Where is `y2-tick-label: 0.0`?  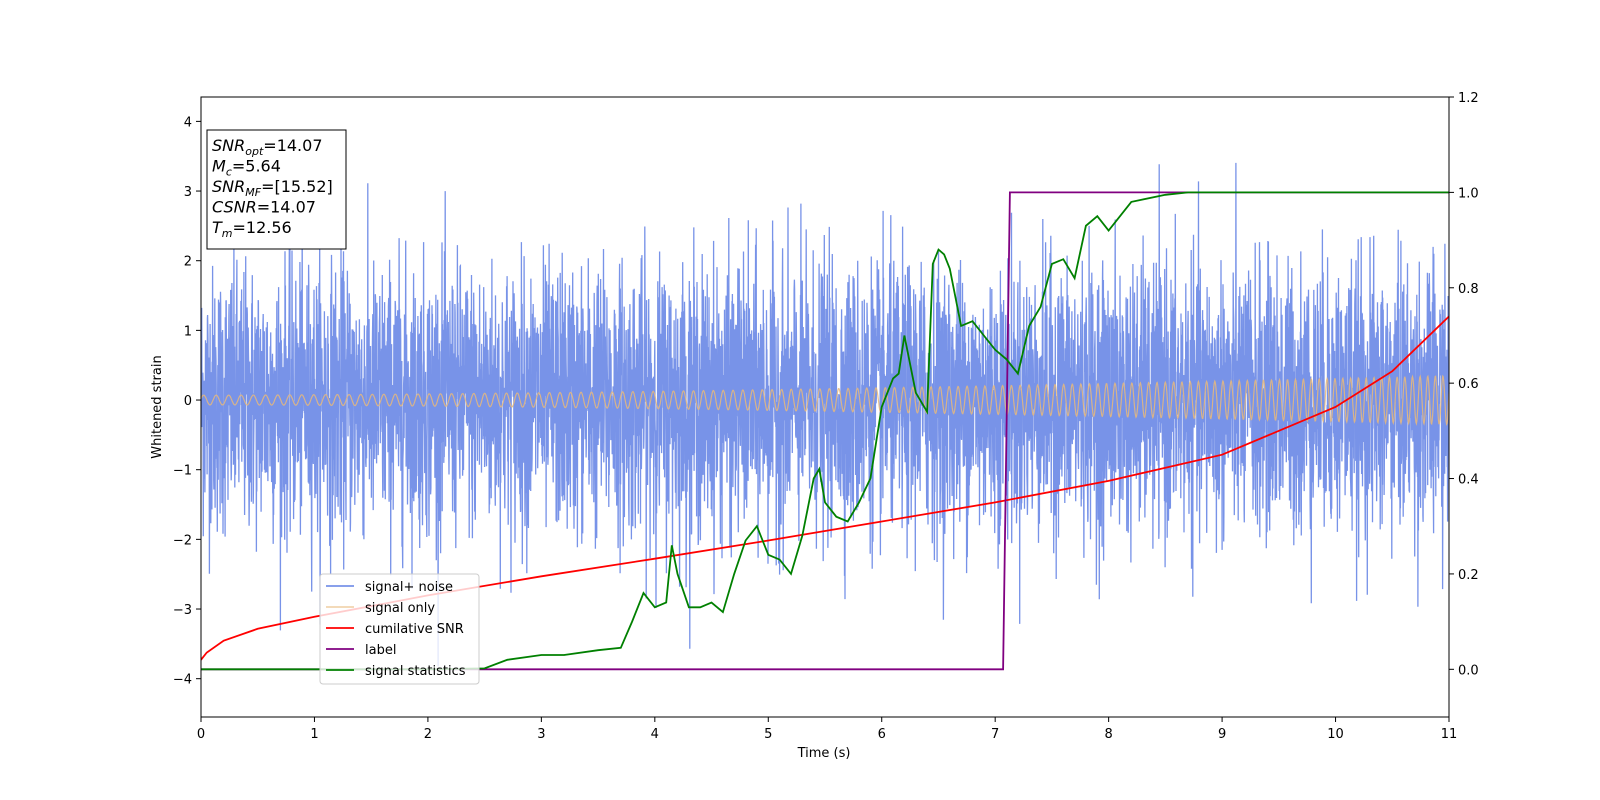
y2-tick-label: 0.0 is located at coordinates (1468, 670).